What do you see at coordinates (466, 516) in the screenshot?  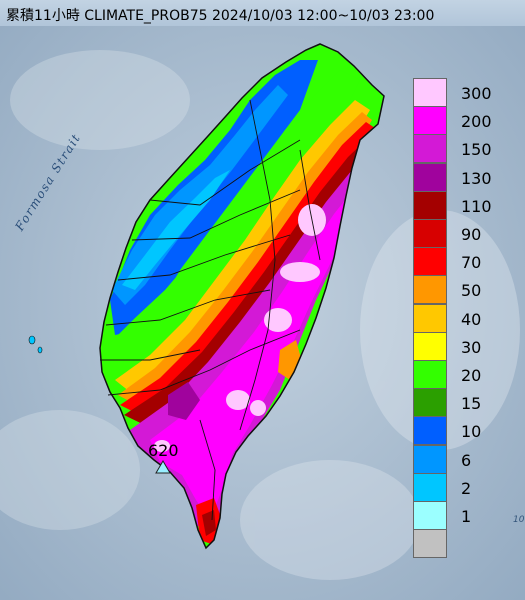 I see `legend-label: 1` at bounding box center [466, 516].